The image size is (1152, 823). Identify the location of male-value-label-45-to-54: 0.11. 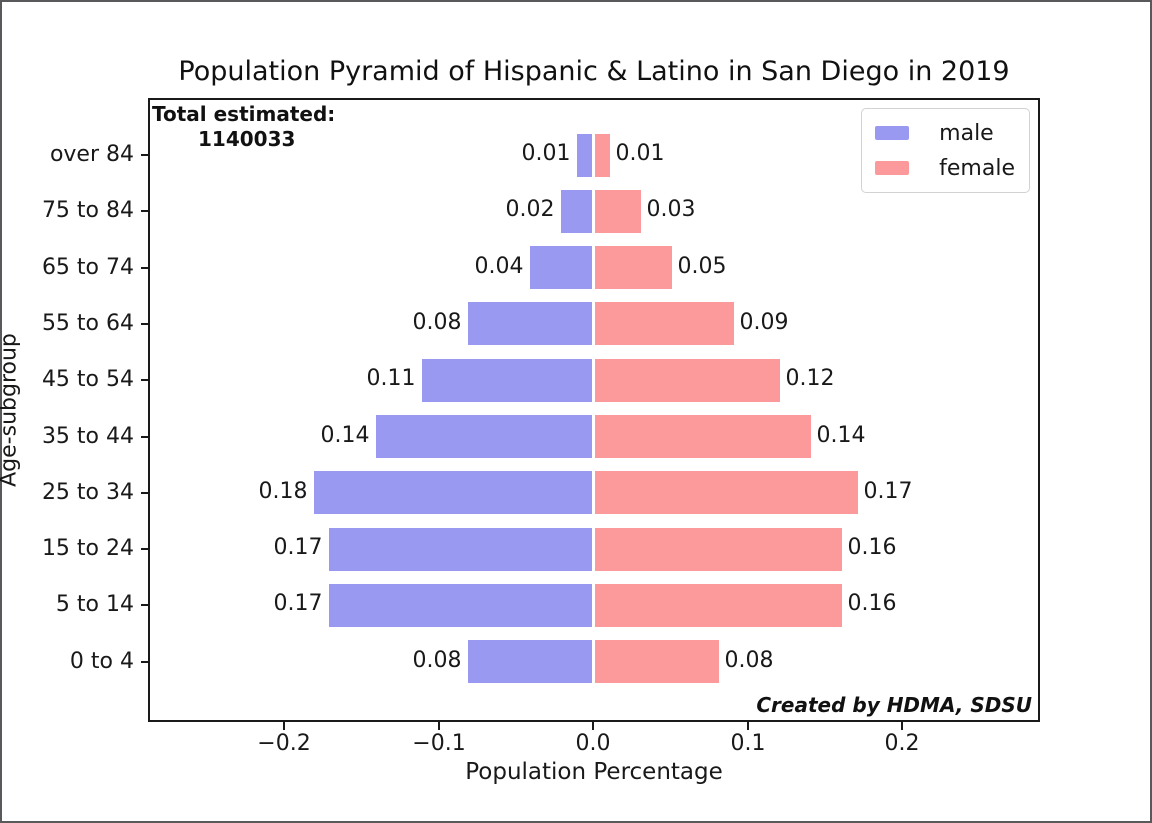
(391, 378).